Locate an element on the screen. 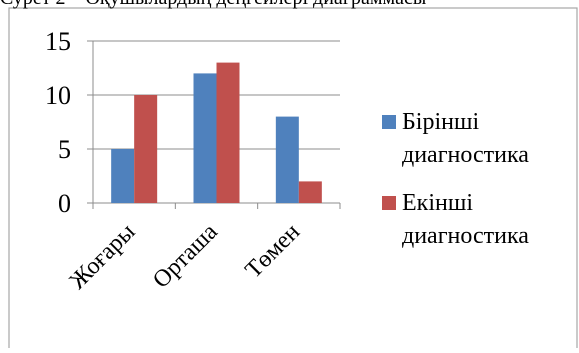  y-tick-label: 10 is located at coordinates (58, 95).